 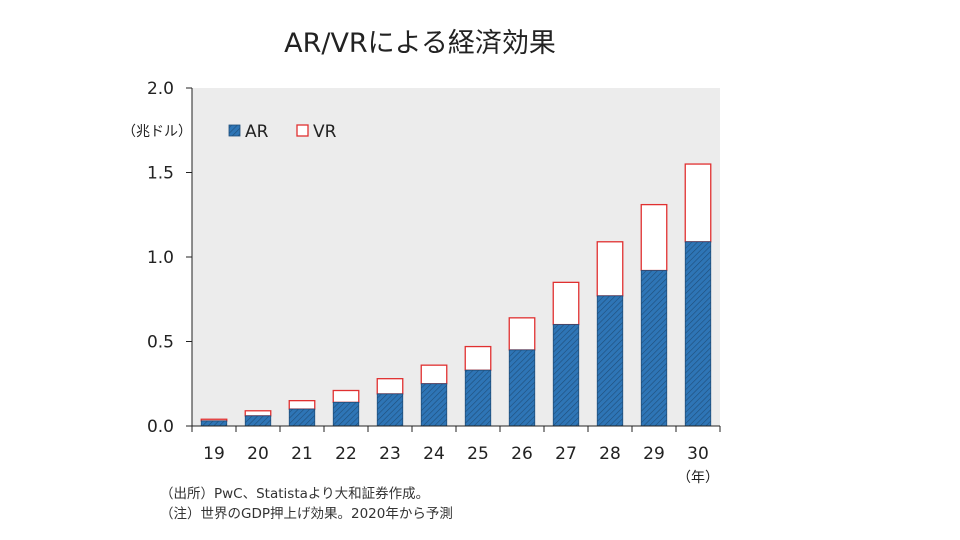 I want to click on y-tick-label: 2.0, so click(x=160, y=89).